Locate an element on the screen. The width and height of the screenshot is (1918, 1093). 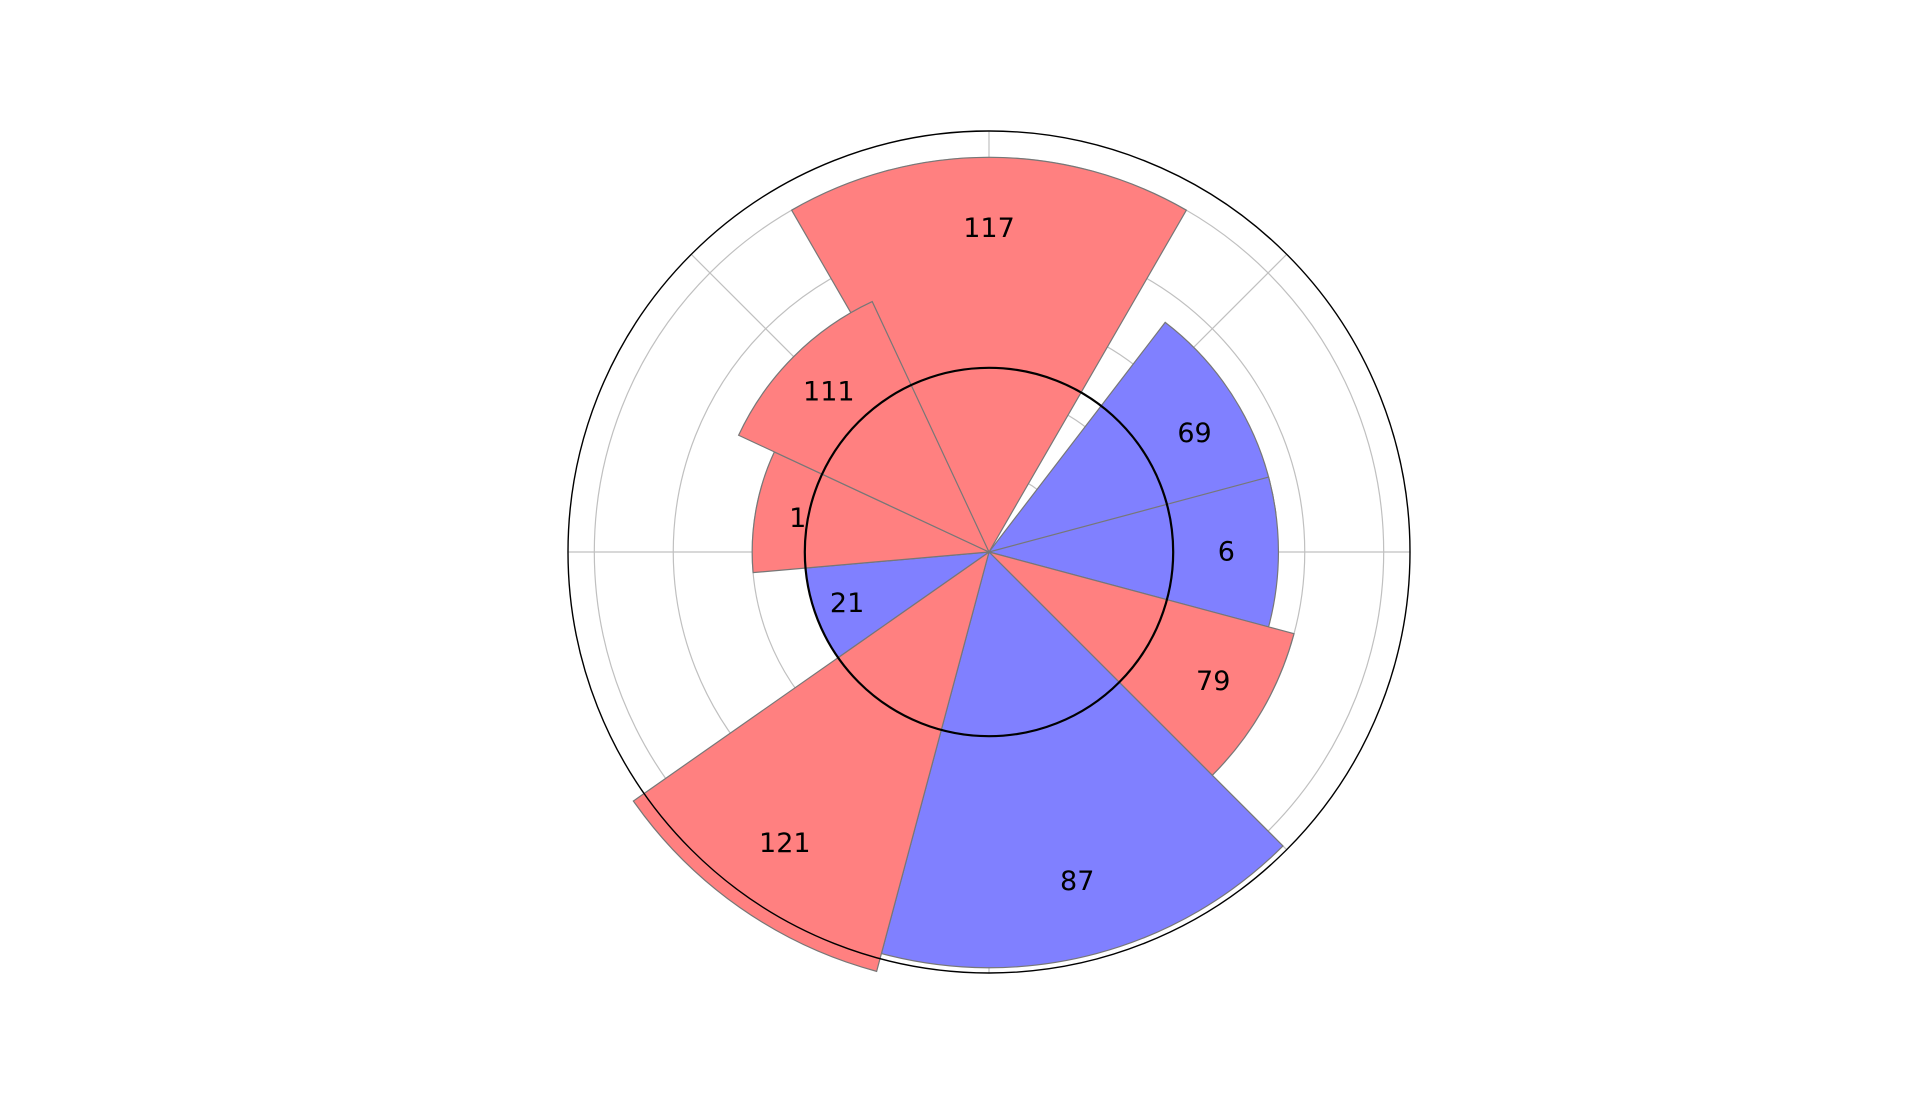
bar-label-6: 6 is located at coordinates (1226, 552).